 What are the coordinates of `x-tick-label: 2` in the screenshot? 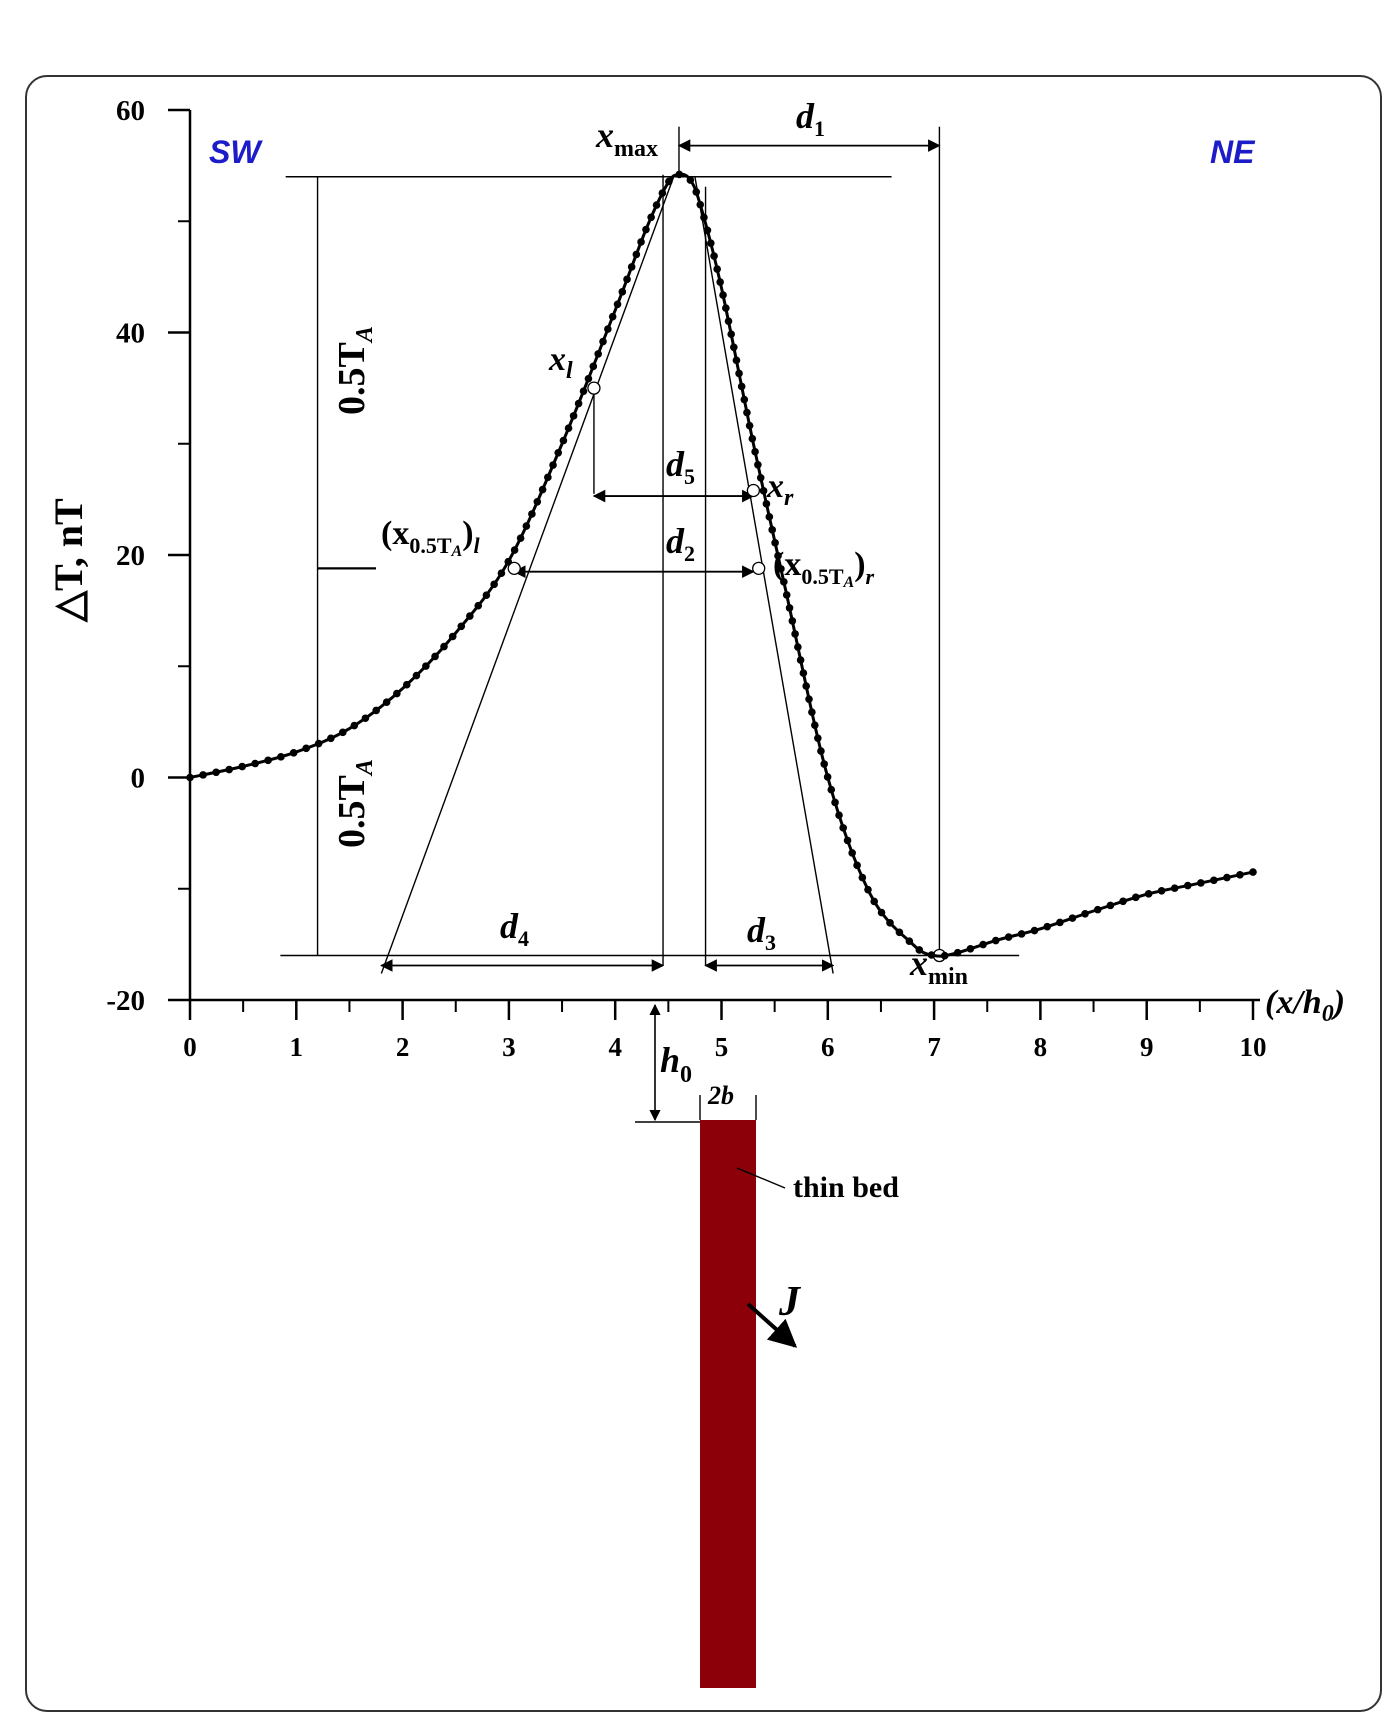 It's located at (403, 1047).